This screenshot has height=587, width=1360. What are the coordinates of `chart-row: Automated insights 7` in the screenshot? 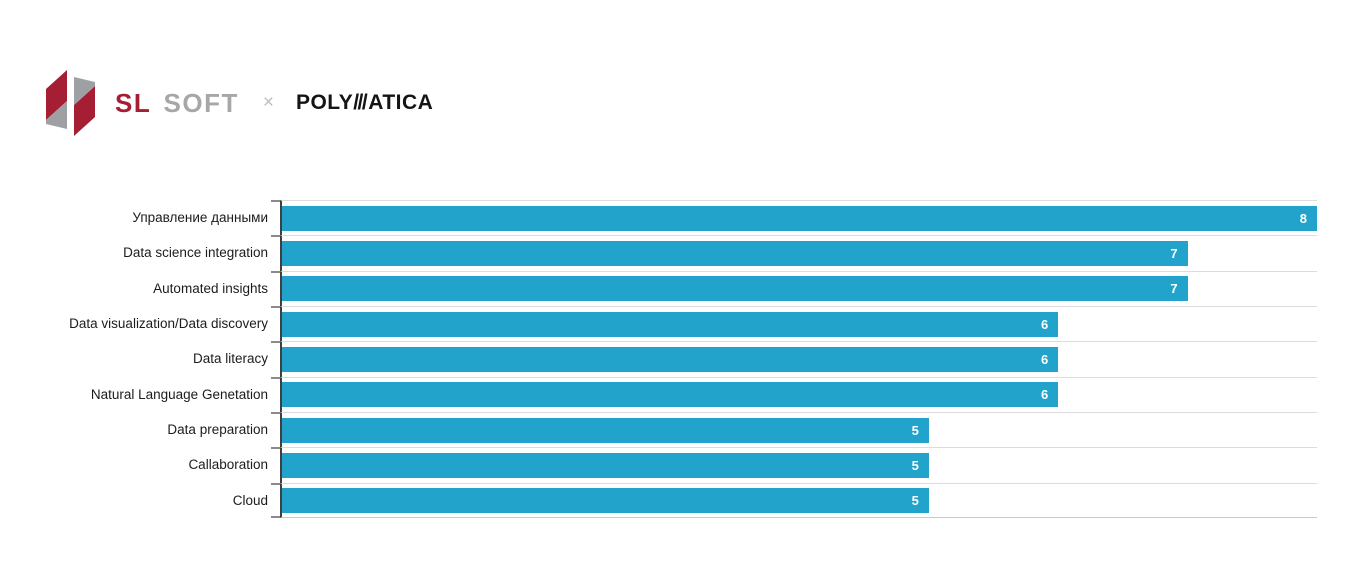 It's located at (658, 288).